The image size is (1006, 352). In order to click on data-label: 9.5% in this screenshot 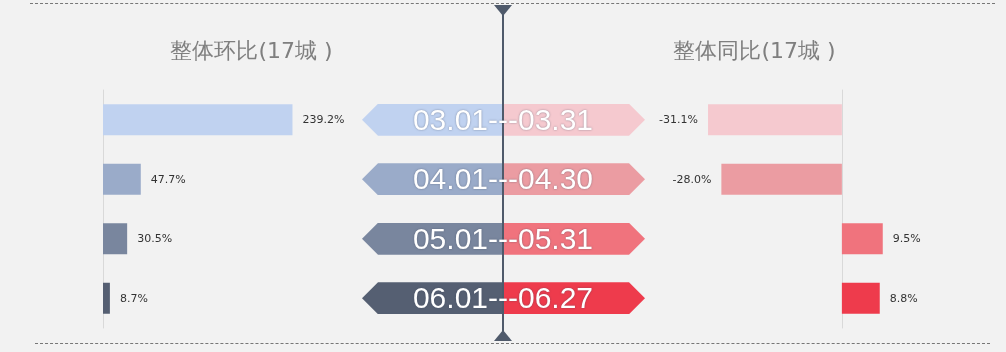, I will do `click(906, 239)`.